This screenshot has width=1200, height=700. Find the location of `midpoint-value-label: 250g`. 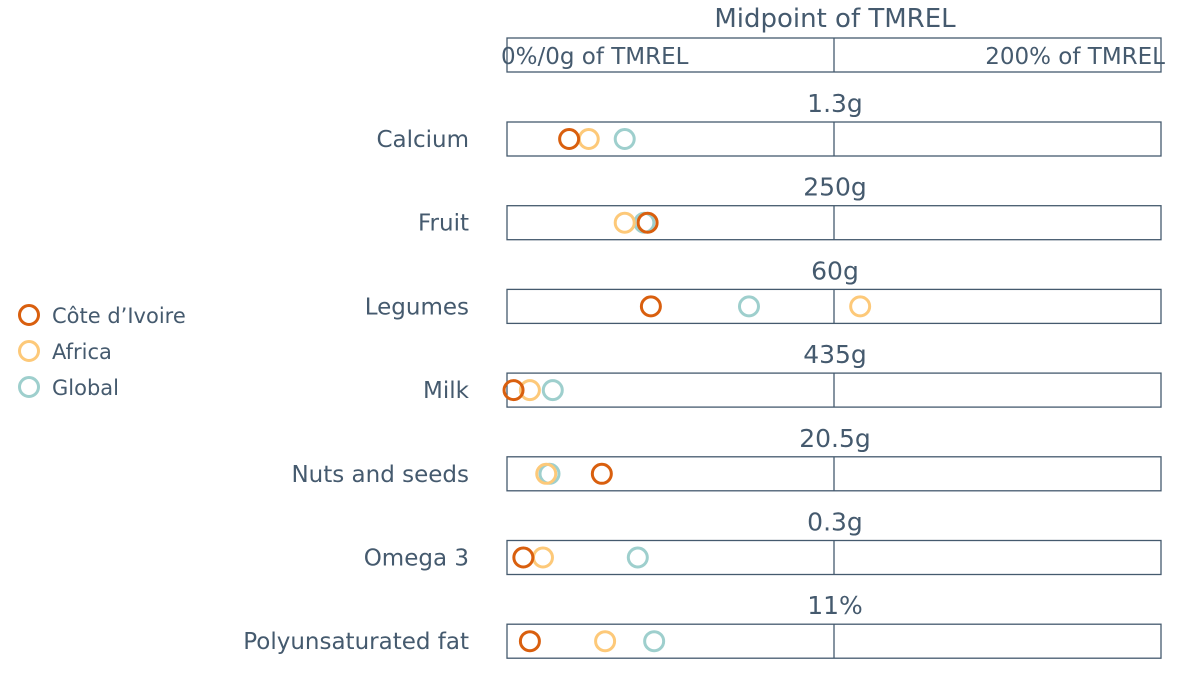

midpoint-value-label: 250g is located at coordinates (835, 187).